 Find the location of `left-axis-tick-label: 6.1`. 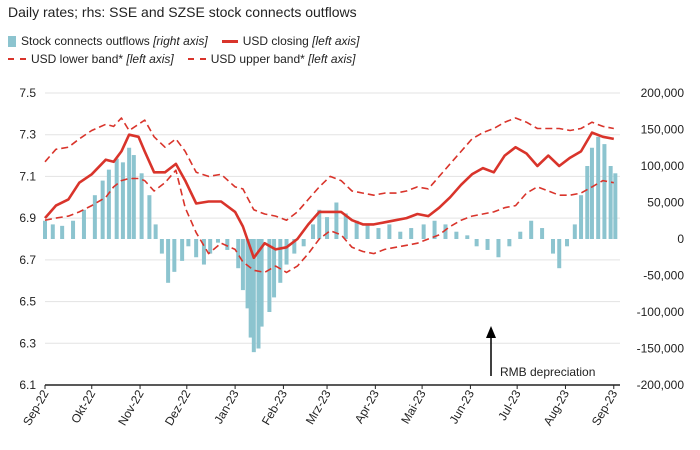

left-axis-tick-label: 6.1 is located at coordinates (27, 385).